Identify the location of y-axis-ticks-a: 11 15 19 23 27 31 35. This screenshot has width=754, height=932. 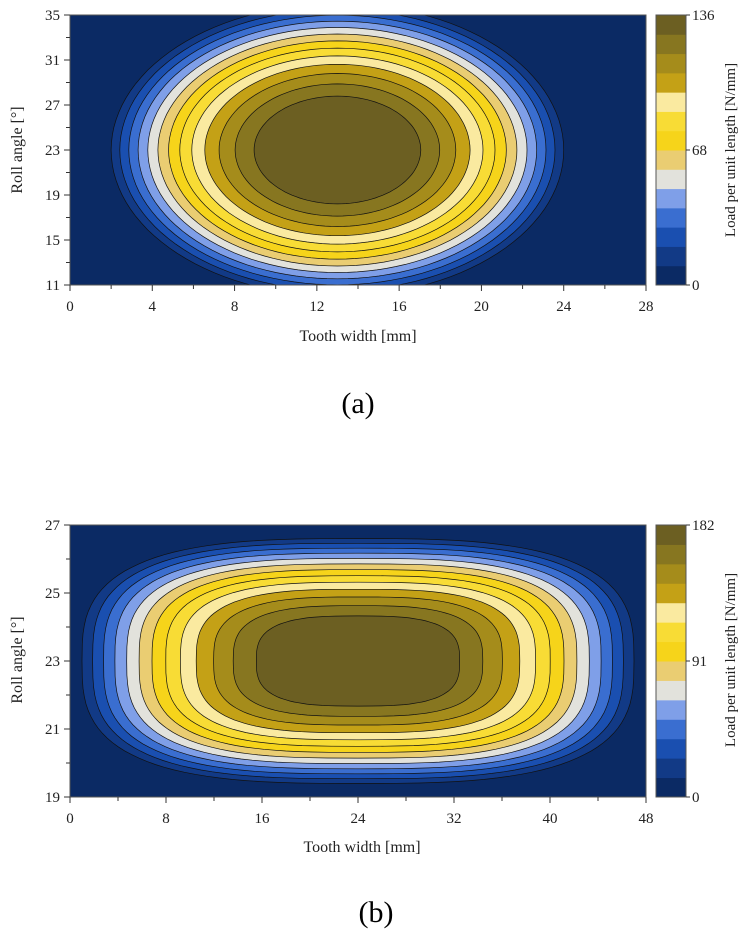
(57, 151).